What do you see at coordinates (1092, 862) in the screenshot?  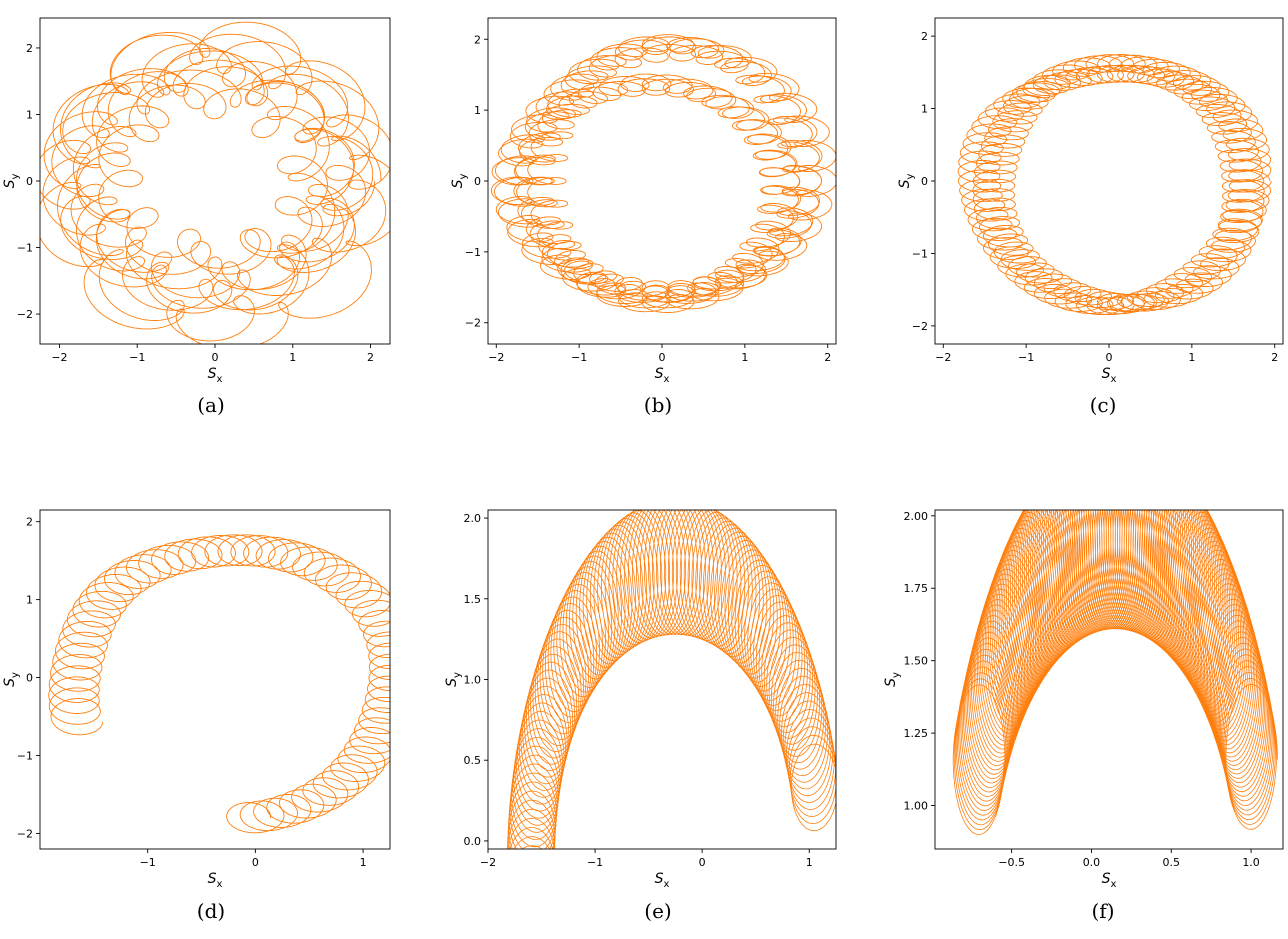 I see `x-tick-label: 0.0` at bounding box center [1092, 862].